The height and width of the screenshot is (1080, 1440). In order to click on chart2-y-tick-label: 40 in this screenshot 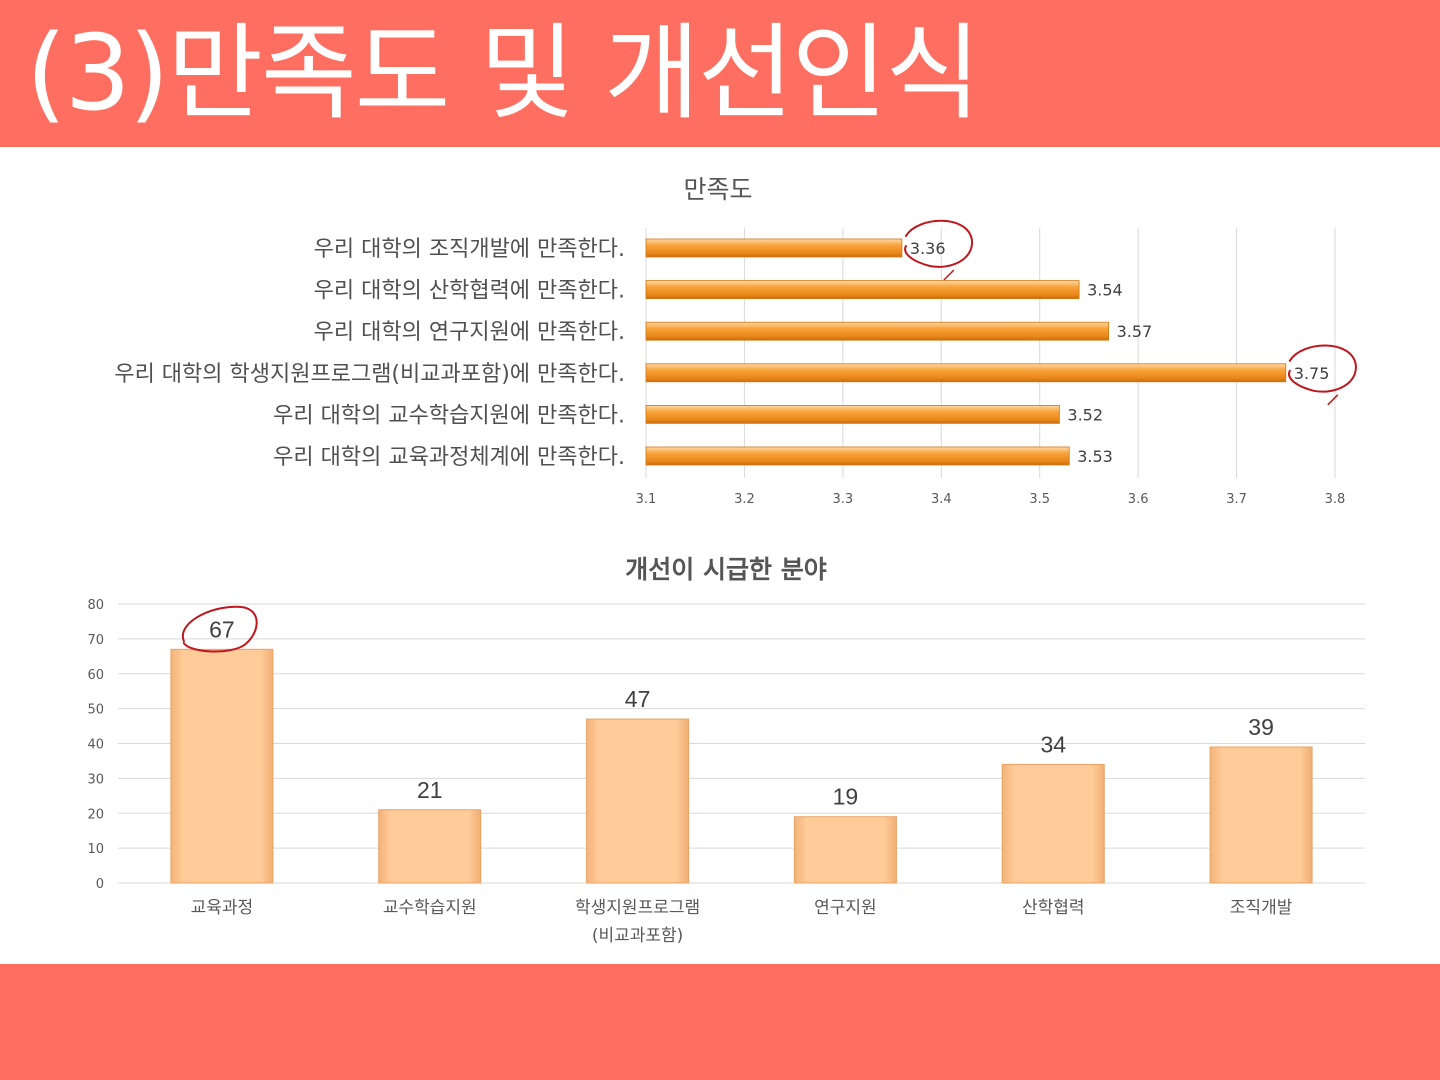, I will do `click(95, 745)`.